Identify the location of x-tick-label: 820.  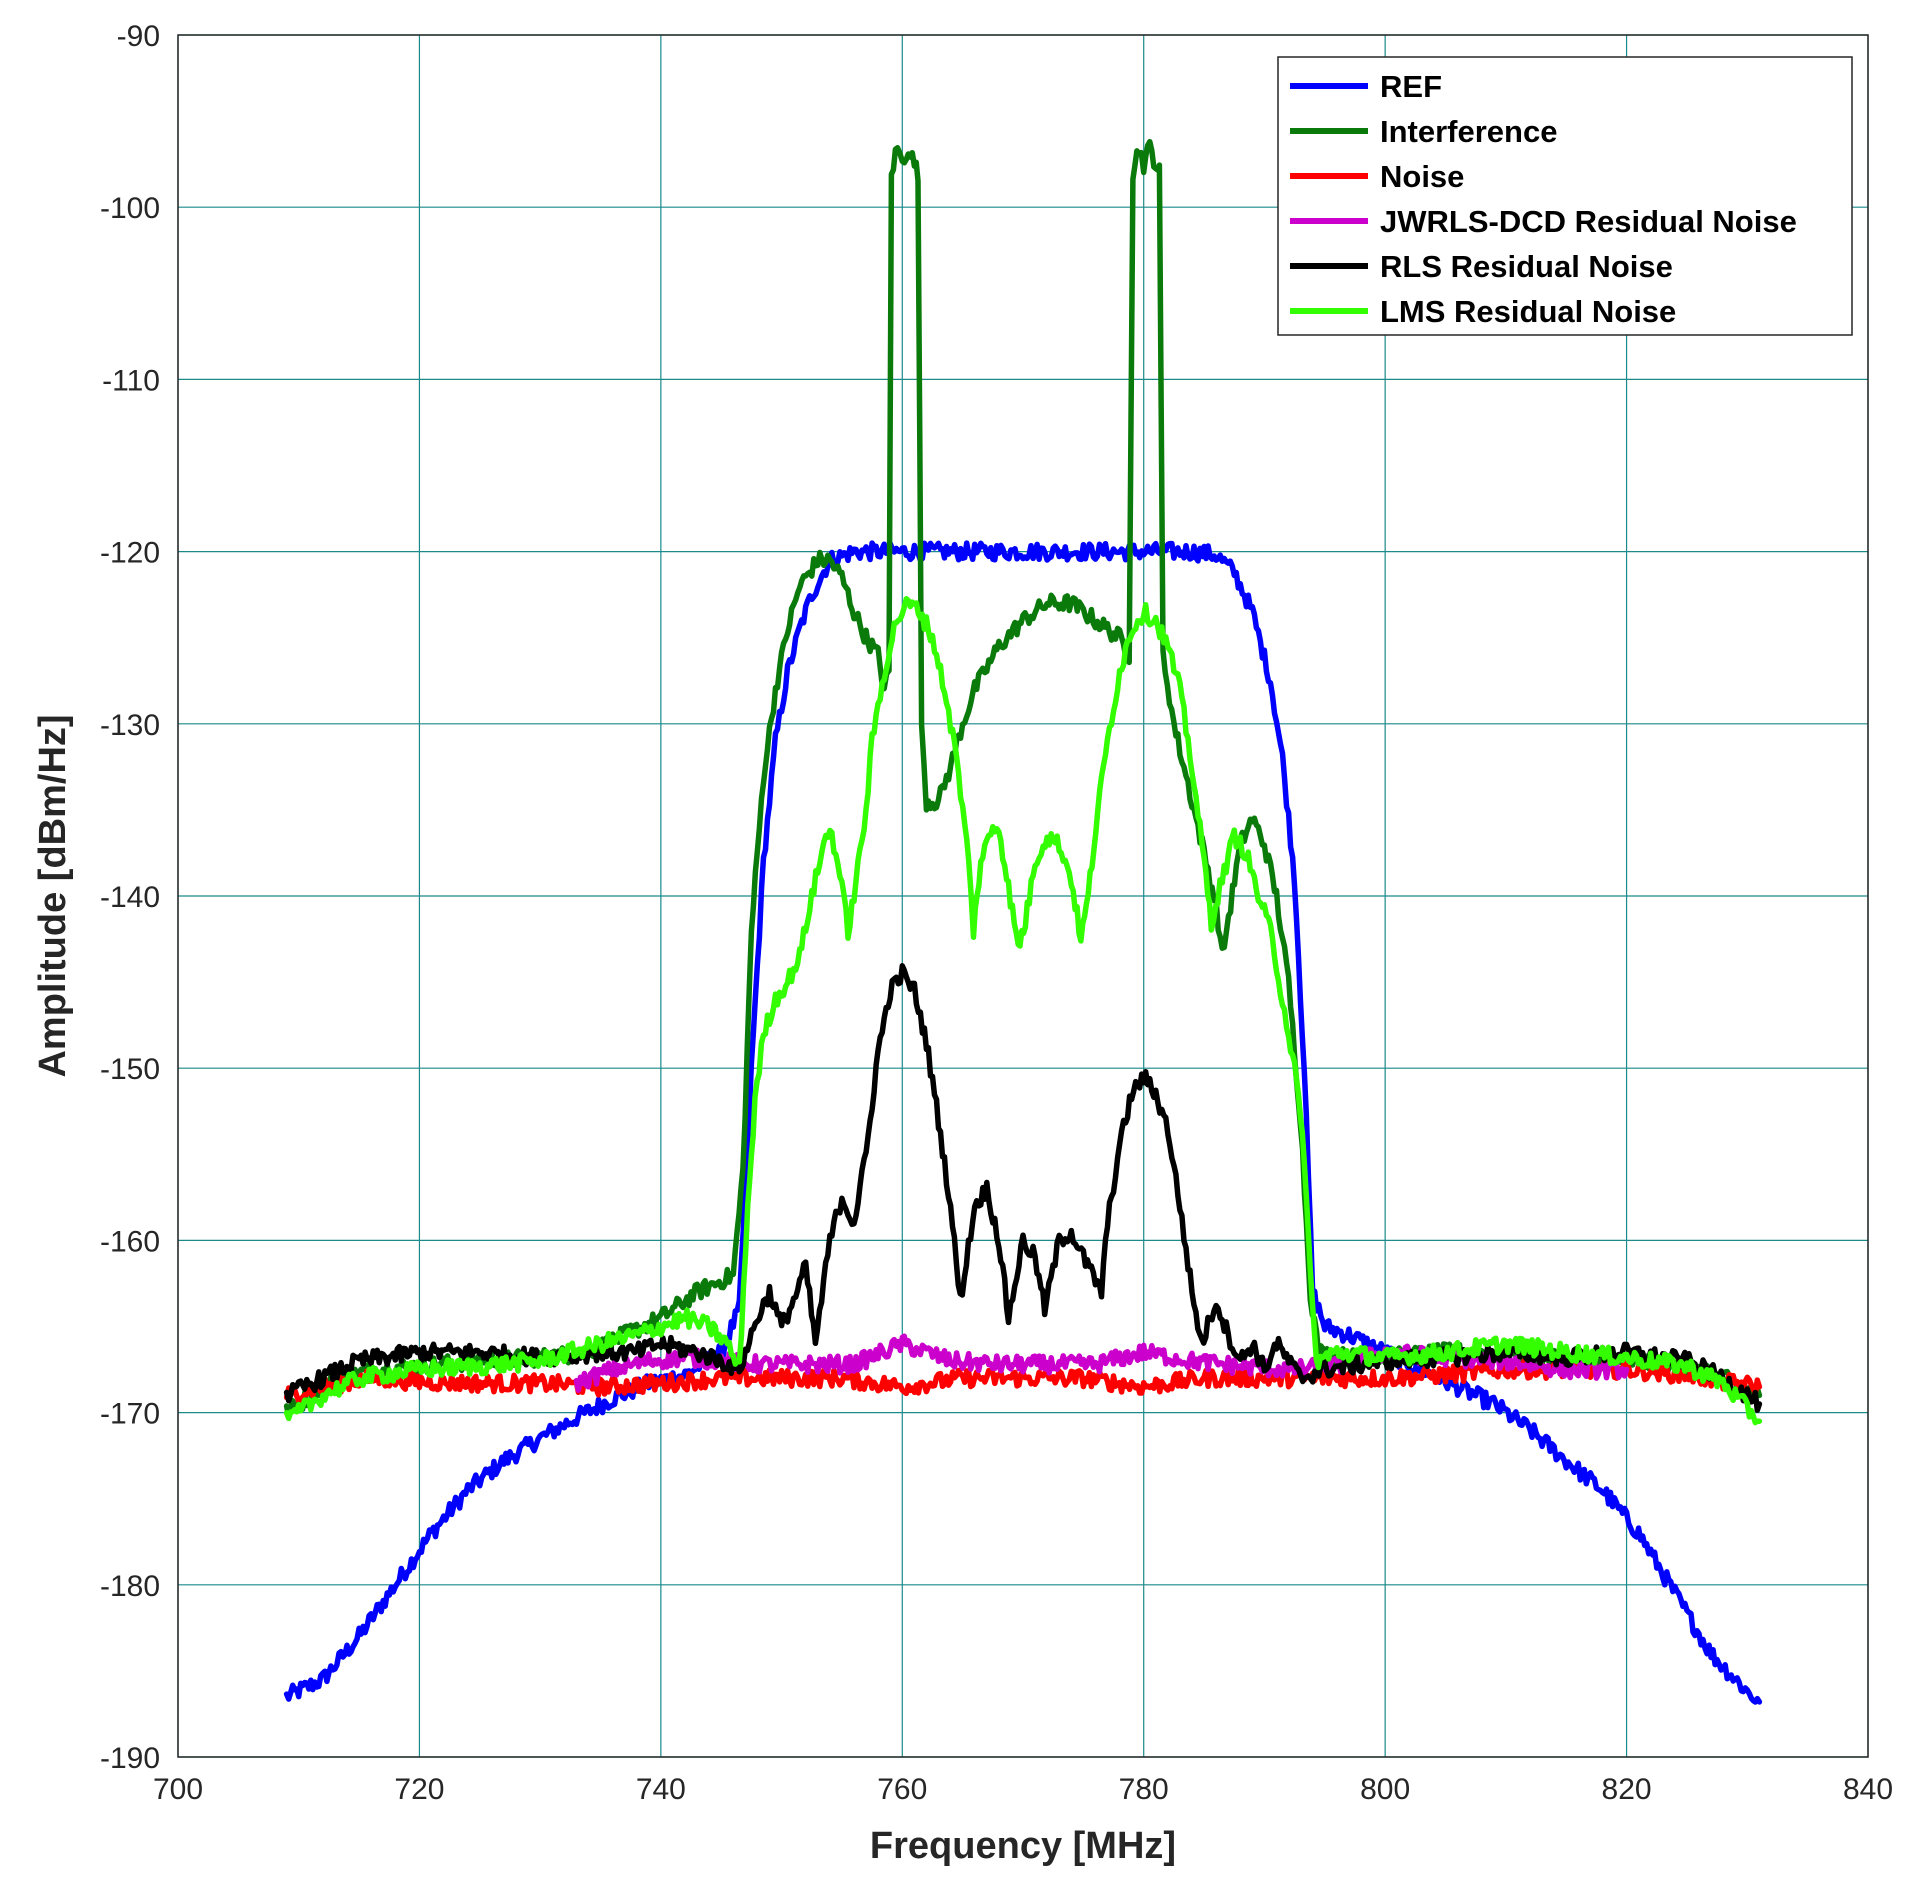
(1627, 1789).